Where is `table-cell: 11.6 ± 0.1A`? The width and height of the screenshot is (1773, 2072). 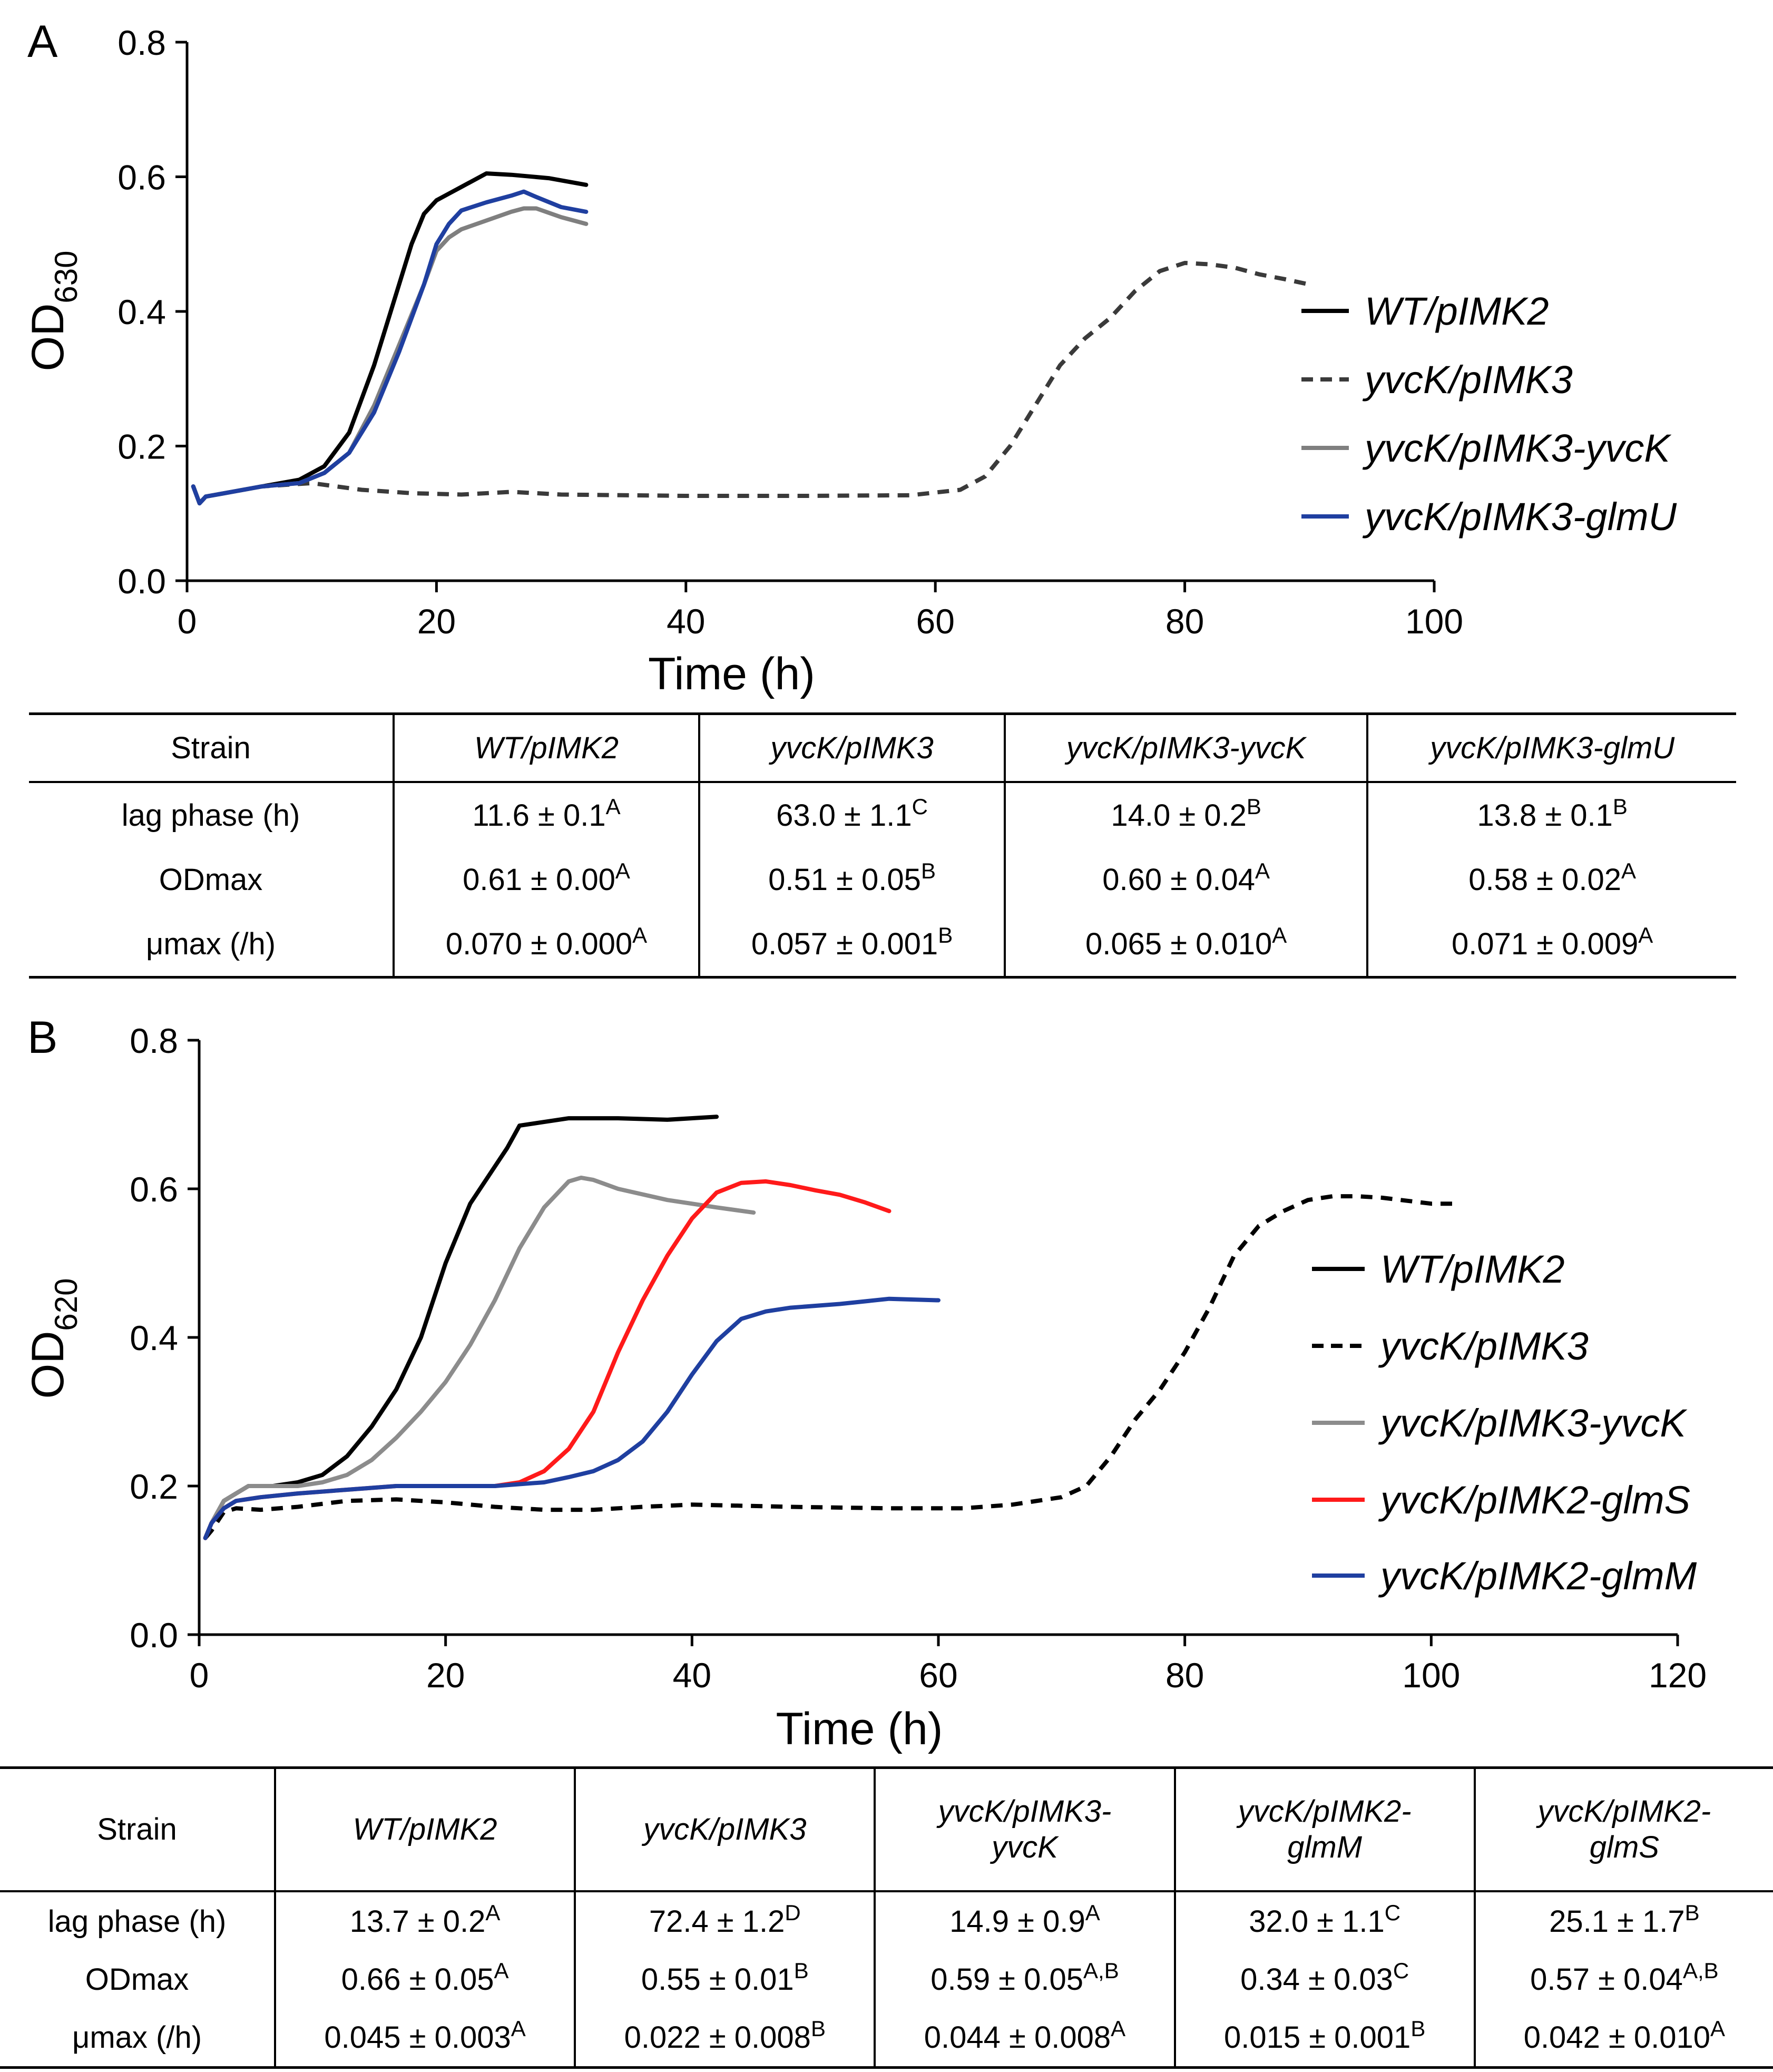 table-cell: 11.6 ± 0.1A is located at coordinates (546, 814).